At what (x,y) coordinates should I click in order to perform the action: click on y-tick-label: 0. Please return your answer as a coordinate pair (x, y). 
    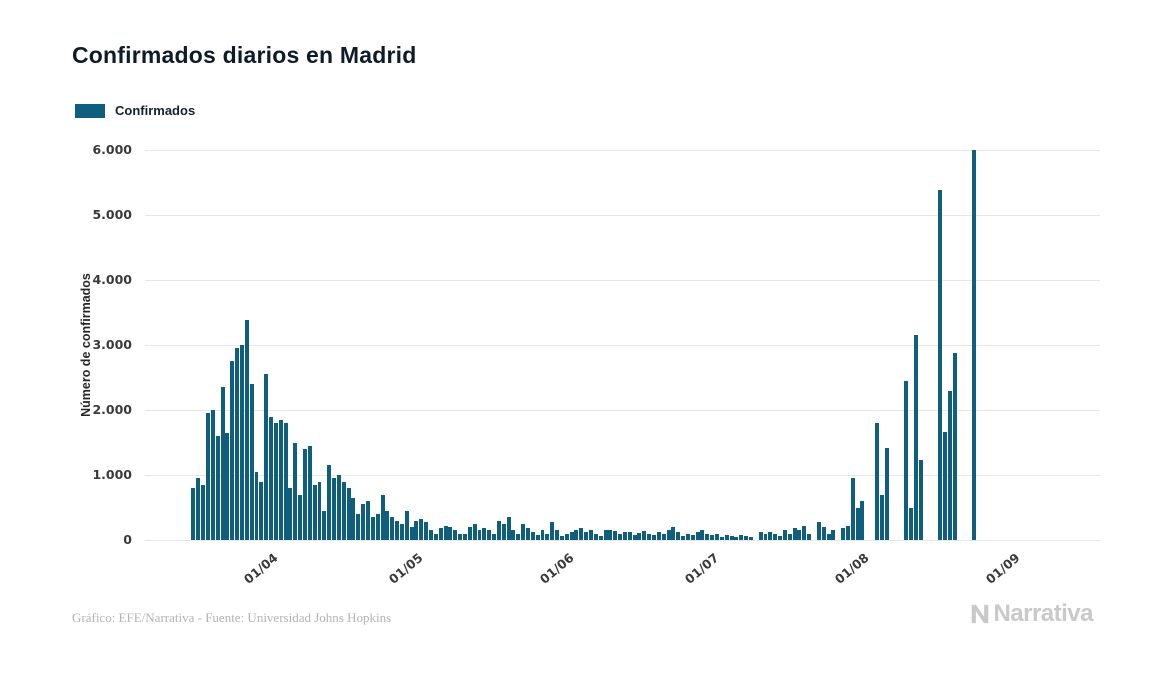
    Looking at the image, I should click on (127, 539).